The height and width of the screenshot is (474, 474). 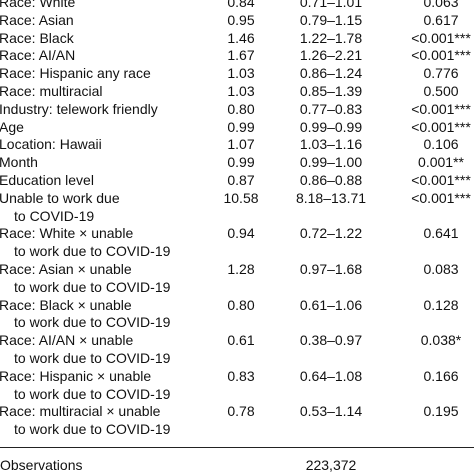 What do you see at coordinates (441, 162) in the screenshot?
I see `p-value: 0.001**` at bounding box center [441, 162].